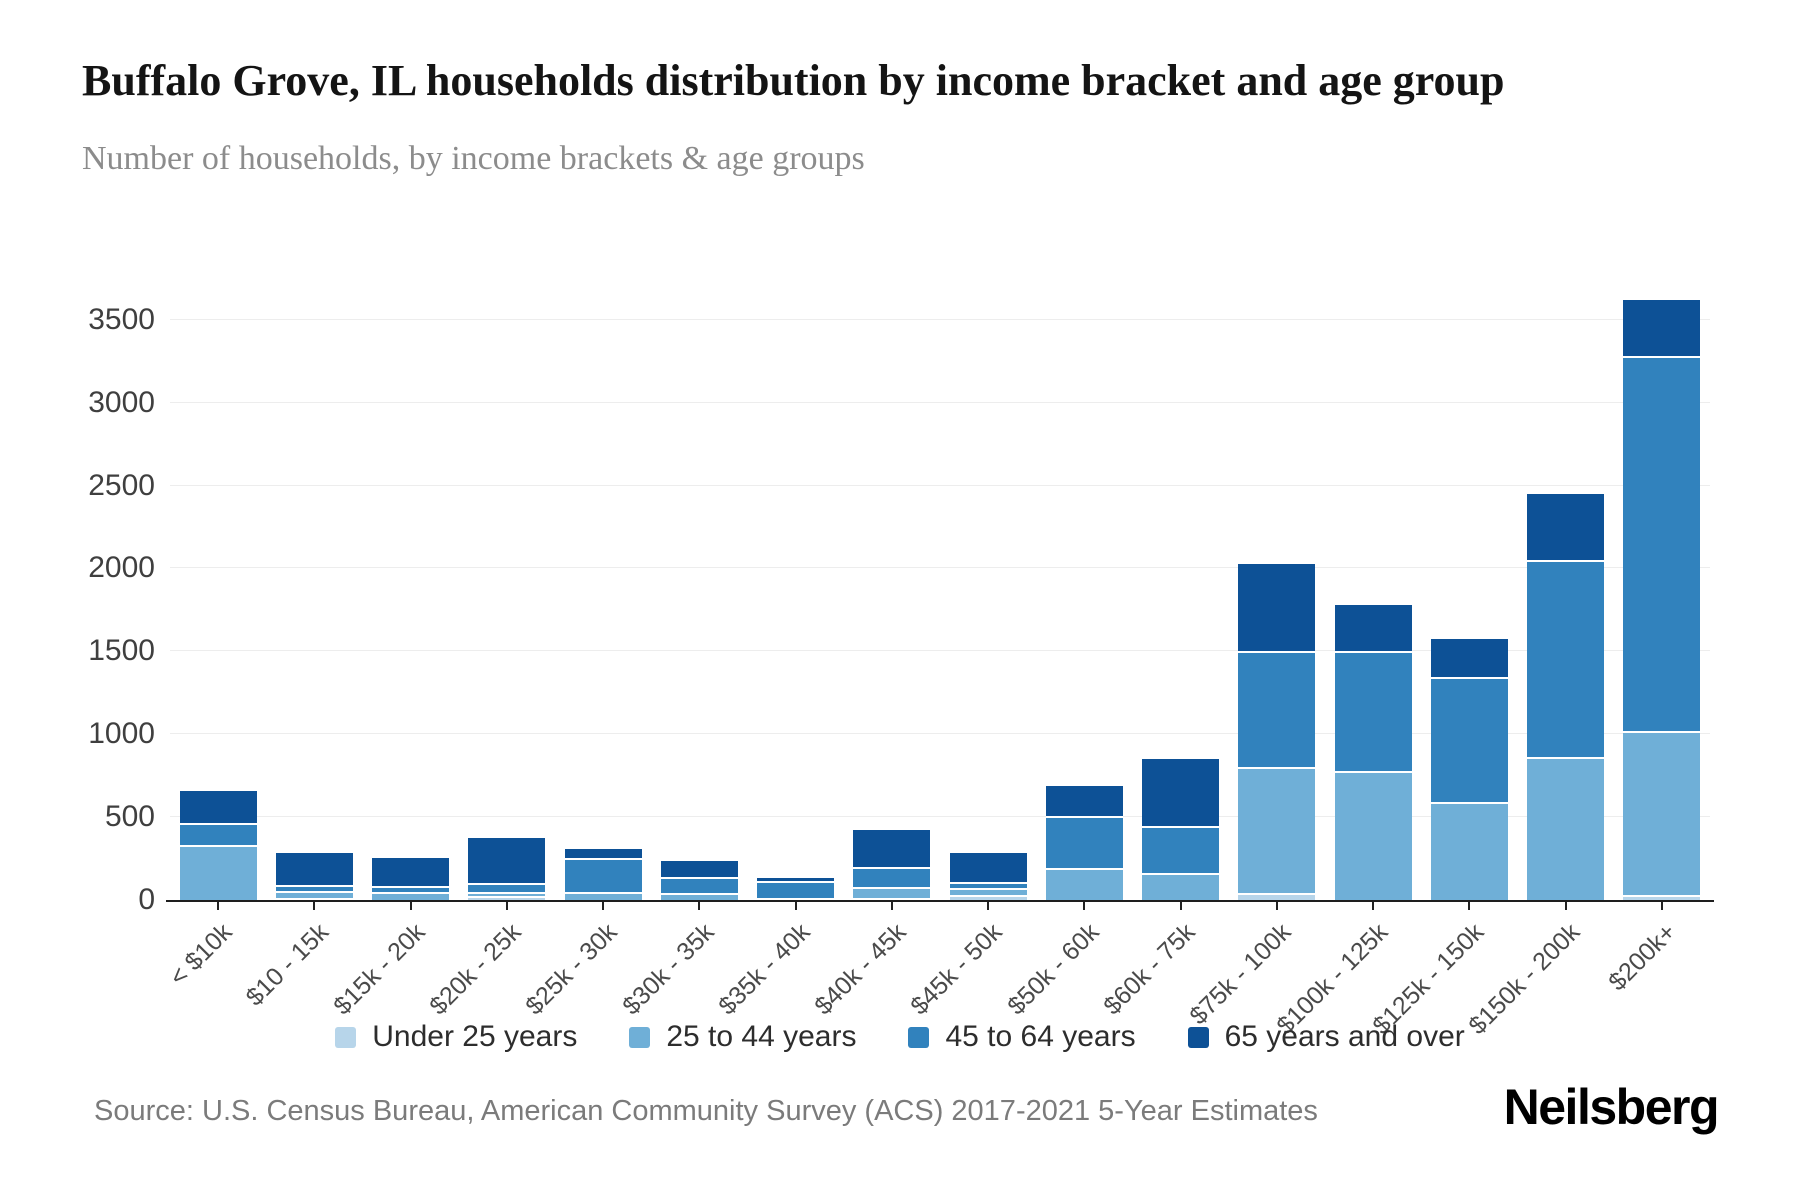  I want to click on bar-band: $100k - 125k, so click(1346, 660).